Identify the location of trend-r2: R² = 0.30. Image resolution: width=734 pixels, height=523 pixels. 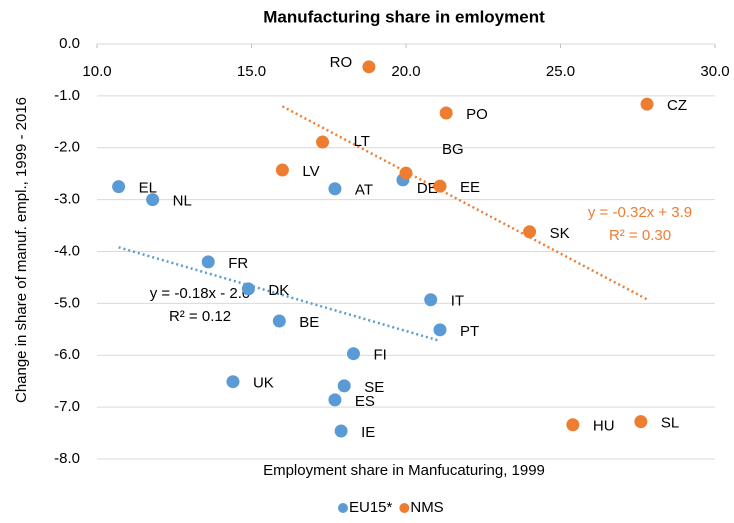
(640, 235).